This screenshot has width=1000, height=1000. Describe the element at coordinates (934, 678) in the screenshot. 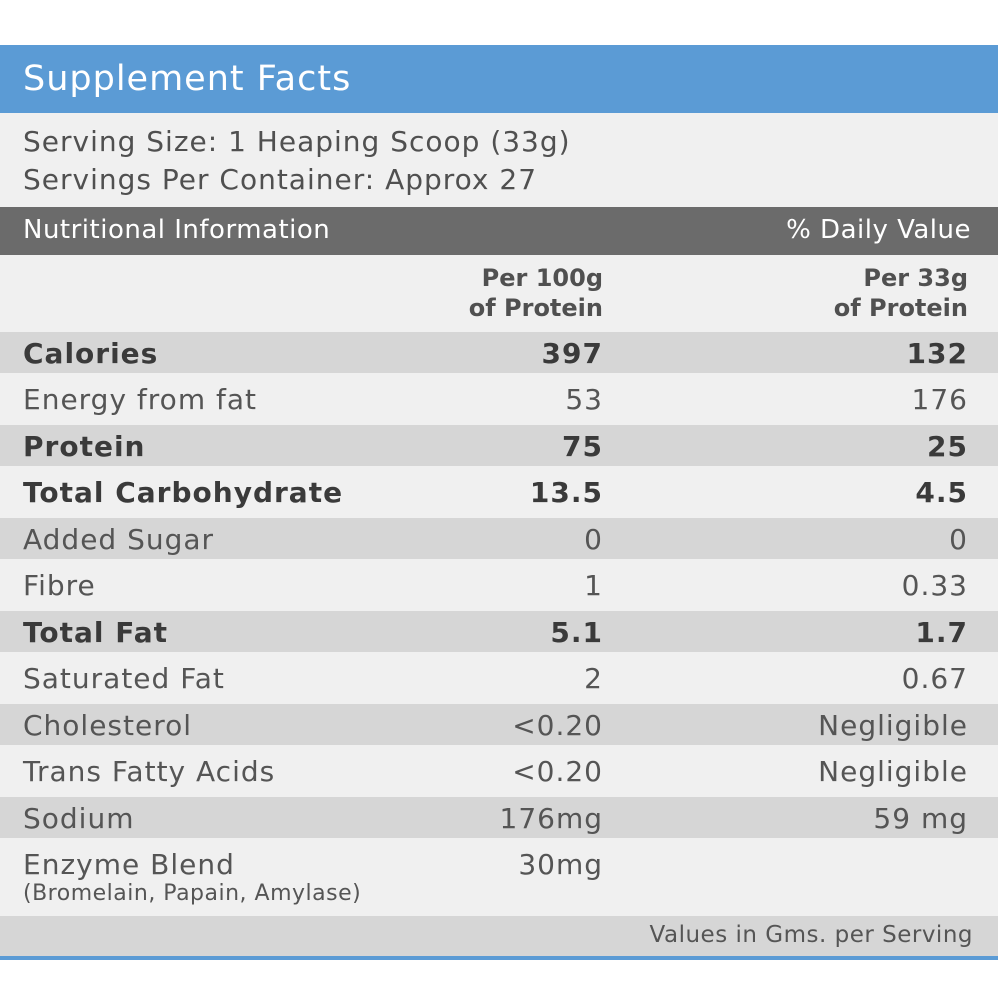

I see `row-value-per-33g: 0.67` at that location.